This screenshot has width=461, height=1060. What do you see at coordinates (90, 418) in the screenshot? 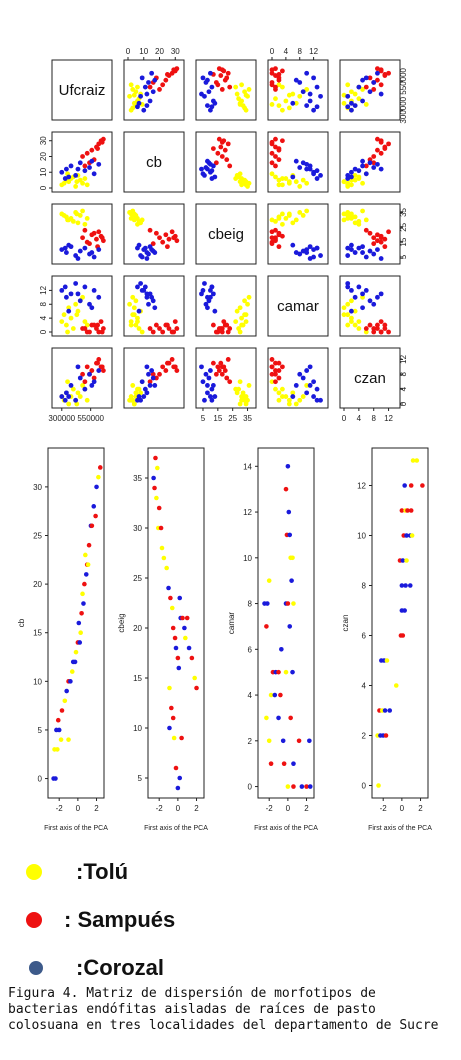
I see `tick-label: 550000` at bounding box center [90, 418].